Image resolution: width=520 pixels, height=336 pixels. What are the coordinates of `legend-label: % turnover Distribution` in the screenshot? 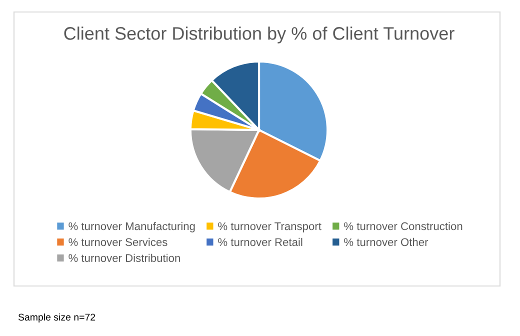 It's located at (124, 258).